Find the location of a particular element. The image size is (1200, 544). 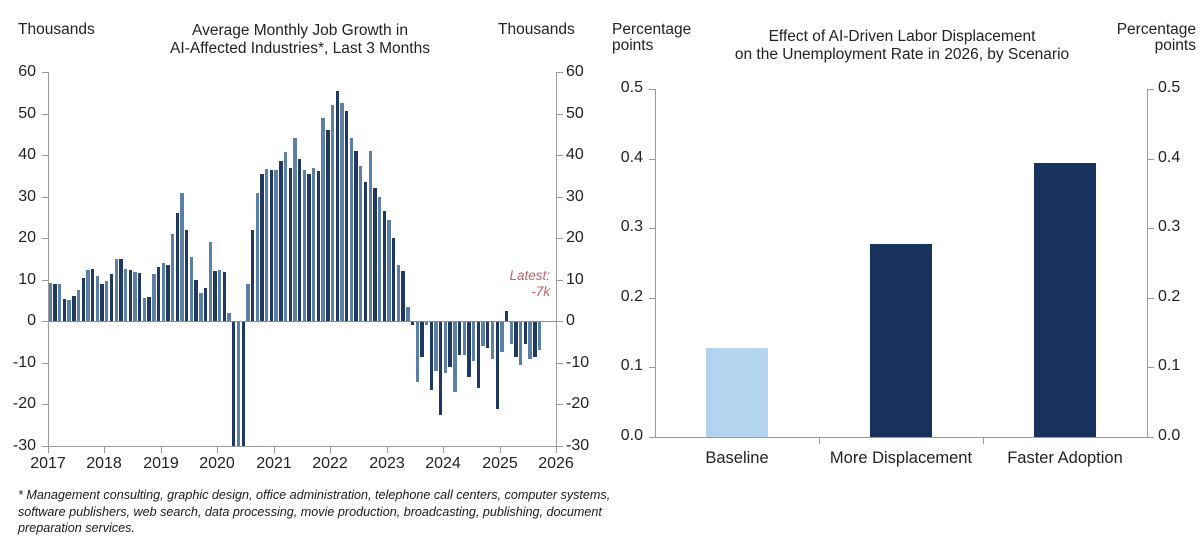

left-chart-y-tick-label: -30 is located at coordinates (578, 445).